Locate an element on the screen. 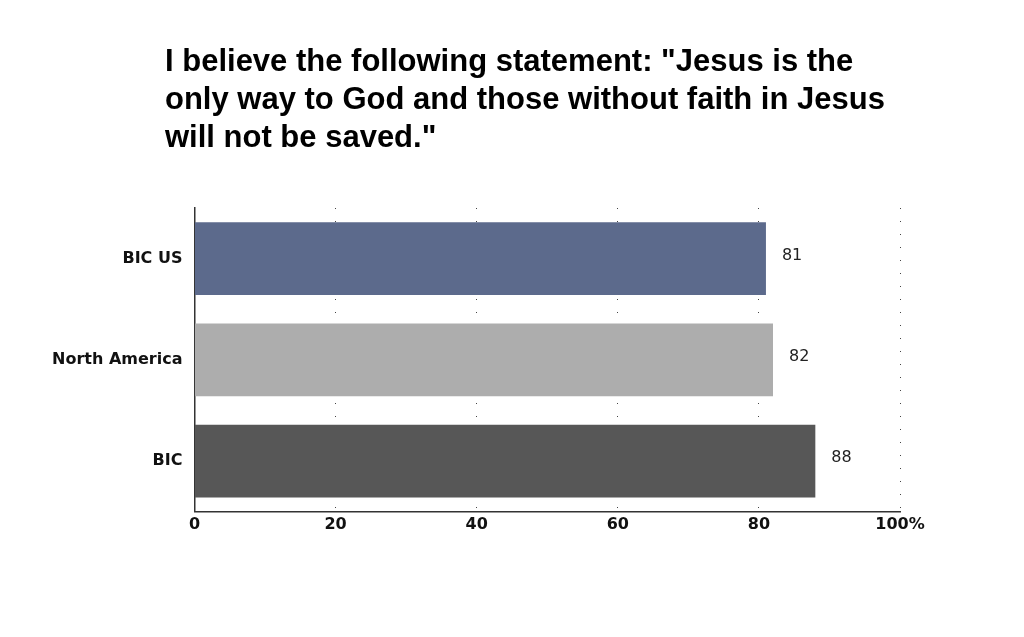 Image resolution: width=1024 pixels, height=637 pixels. y-tick-label: North America is located at coordinates (117, 359).